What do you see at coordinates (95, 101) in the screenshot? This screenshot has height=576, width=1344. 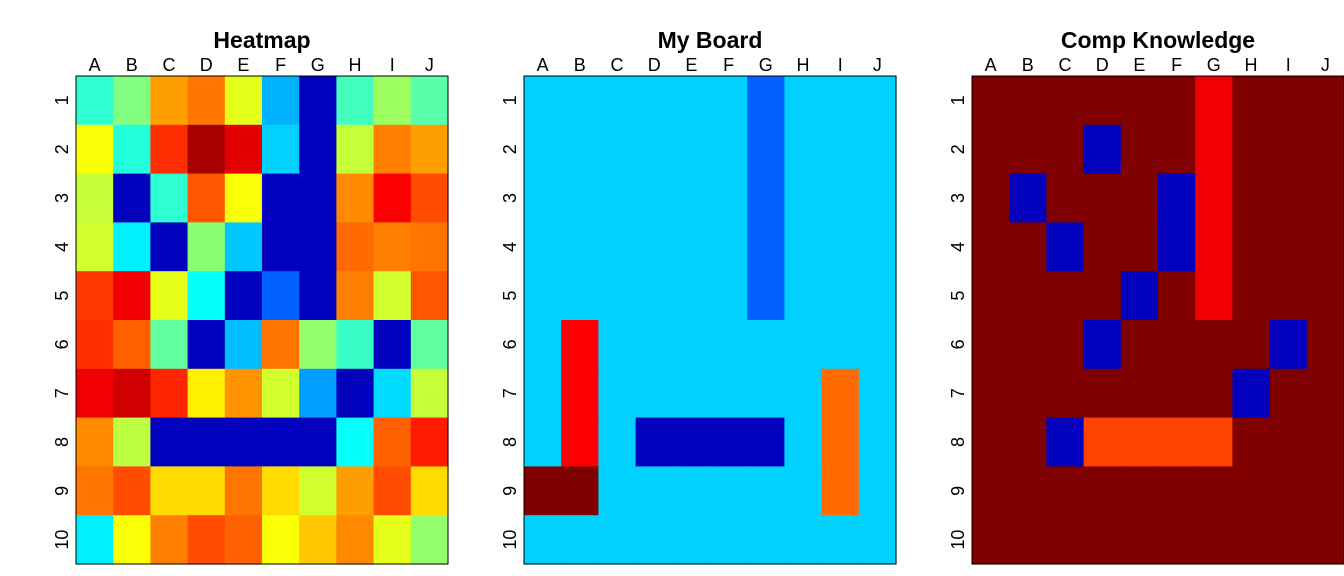 I see `heatmap-cell-A1` at bounding box center [95, 101].